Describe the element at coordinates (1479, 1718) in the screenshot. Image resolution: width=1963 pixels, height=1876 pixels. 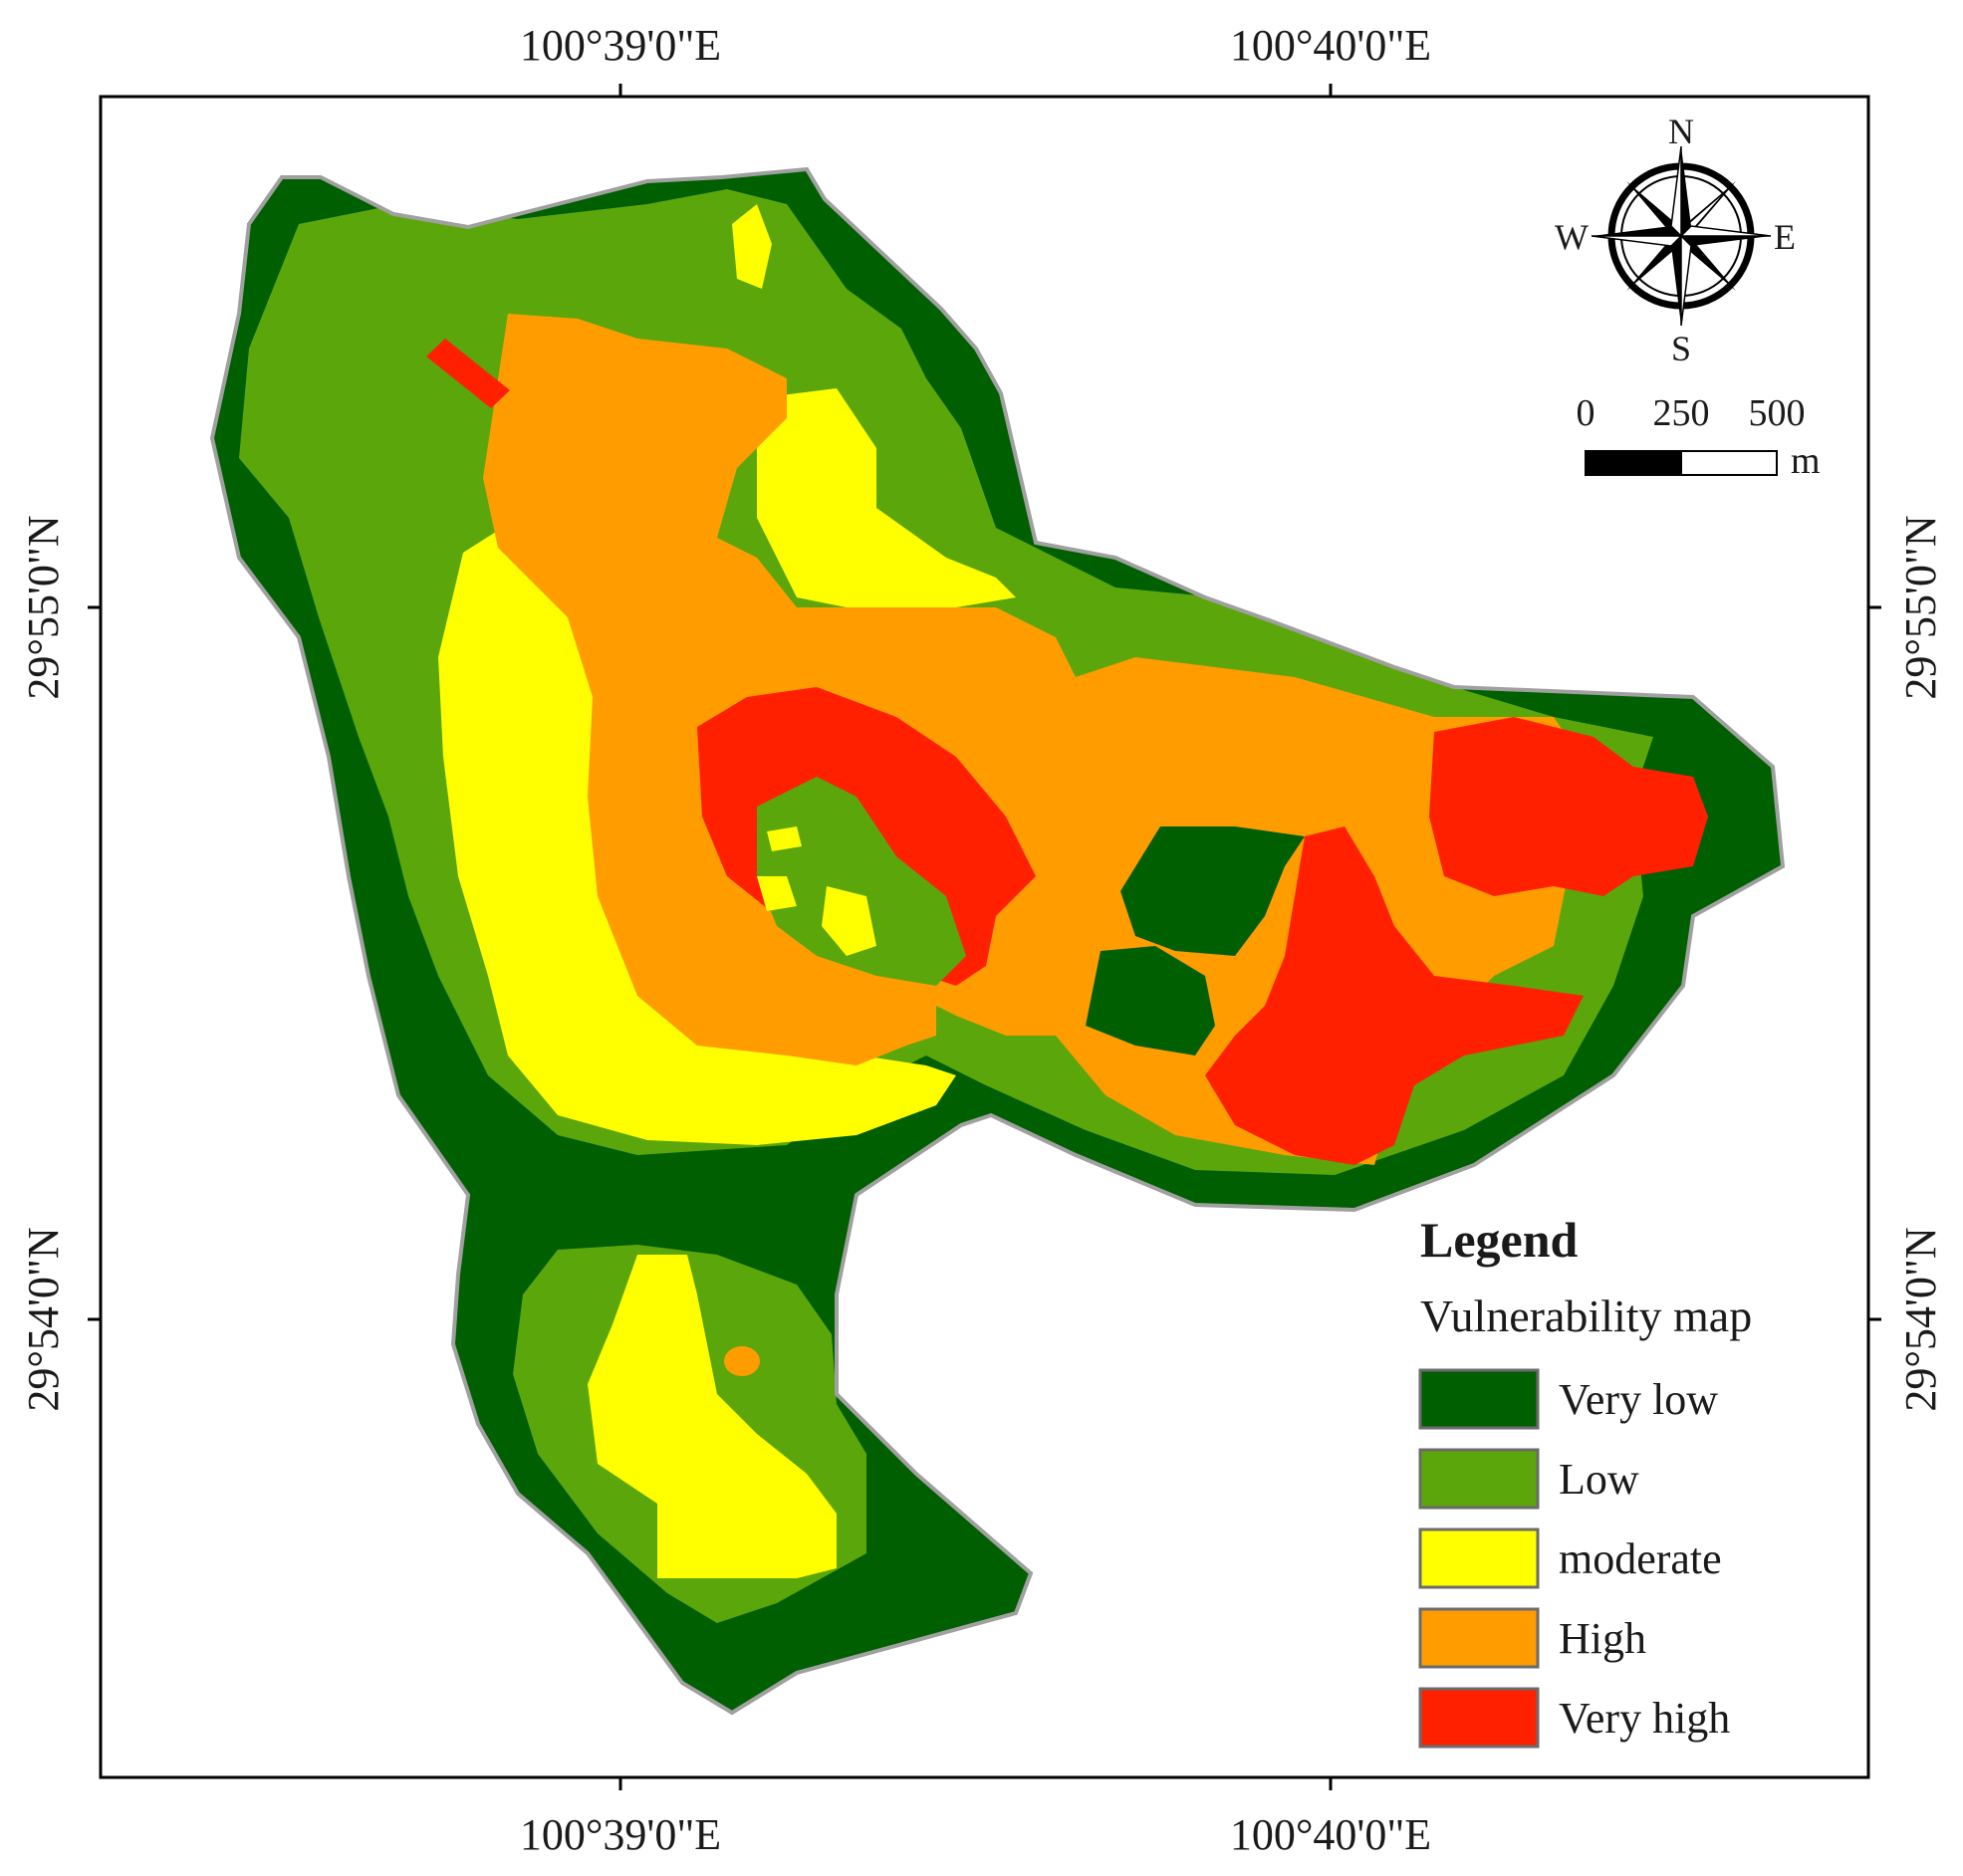
I see `legend-swatch-very-high` at that location.